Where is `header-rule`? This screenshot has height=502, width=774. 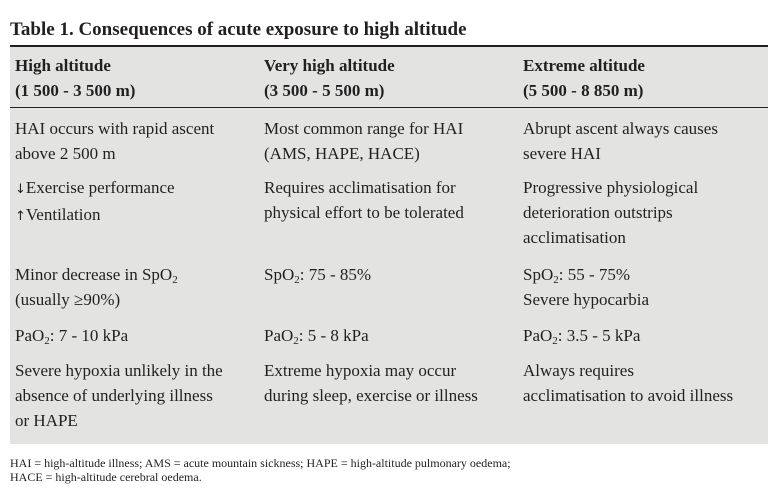
header-rule is located at coordinates (389, 107).